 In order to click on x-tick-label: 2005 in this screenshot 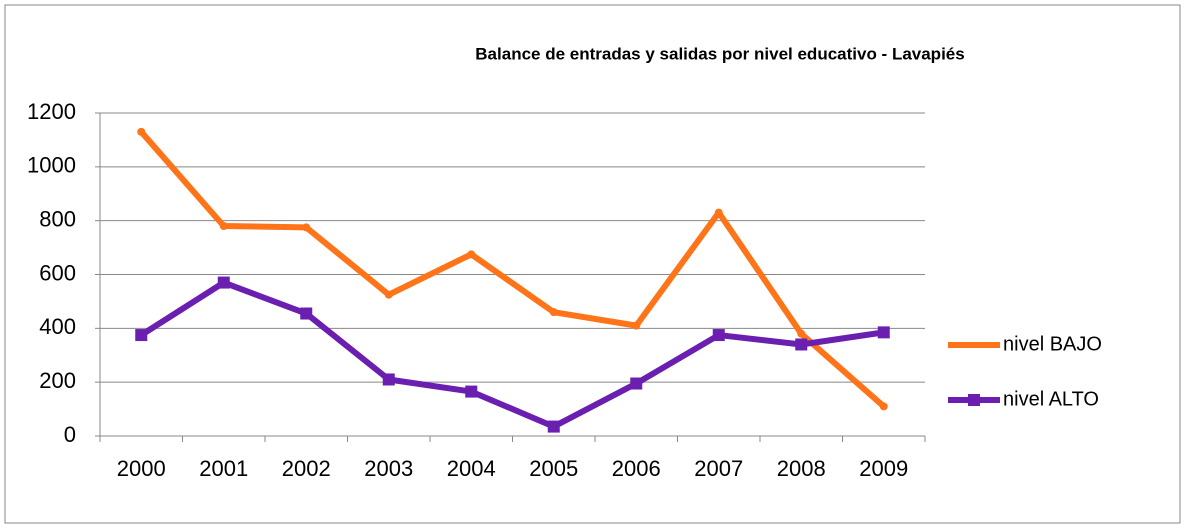, I will do `click(553, 468)`.